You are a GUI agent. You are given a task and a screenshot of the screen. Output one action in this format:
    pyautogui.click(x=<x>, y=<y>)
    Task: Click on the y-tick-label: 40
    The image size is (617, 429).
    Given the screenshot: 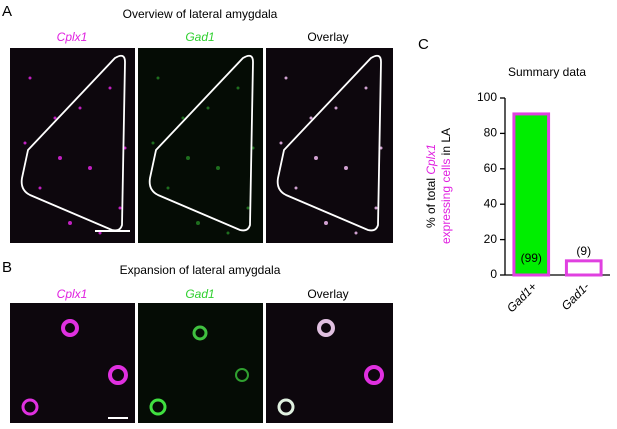 What is the action you would take?
    pyautogui.click(x=491, y=203)
    